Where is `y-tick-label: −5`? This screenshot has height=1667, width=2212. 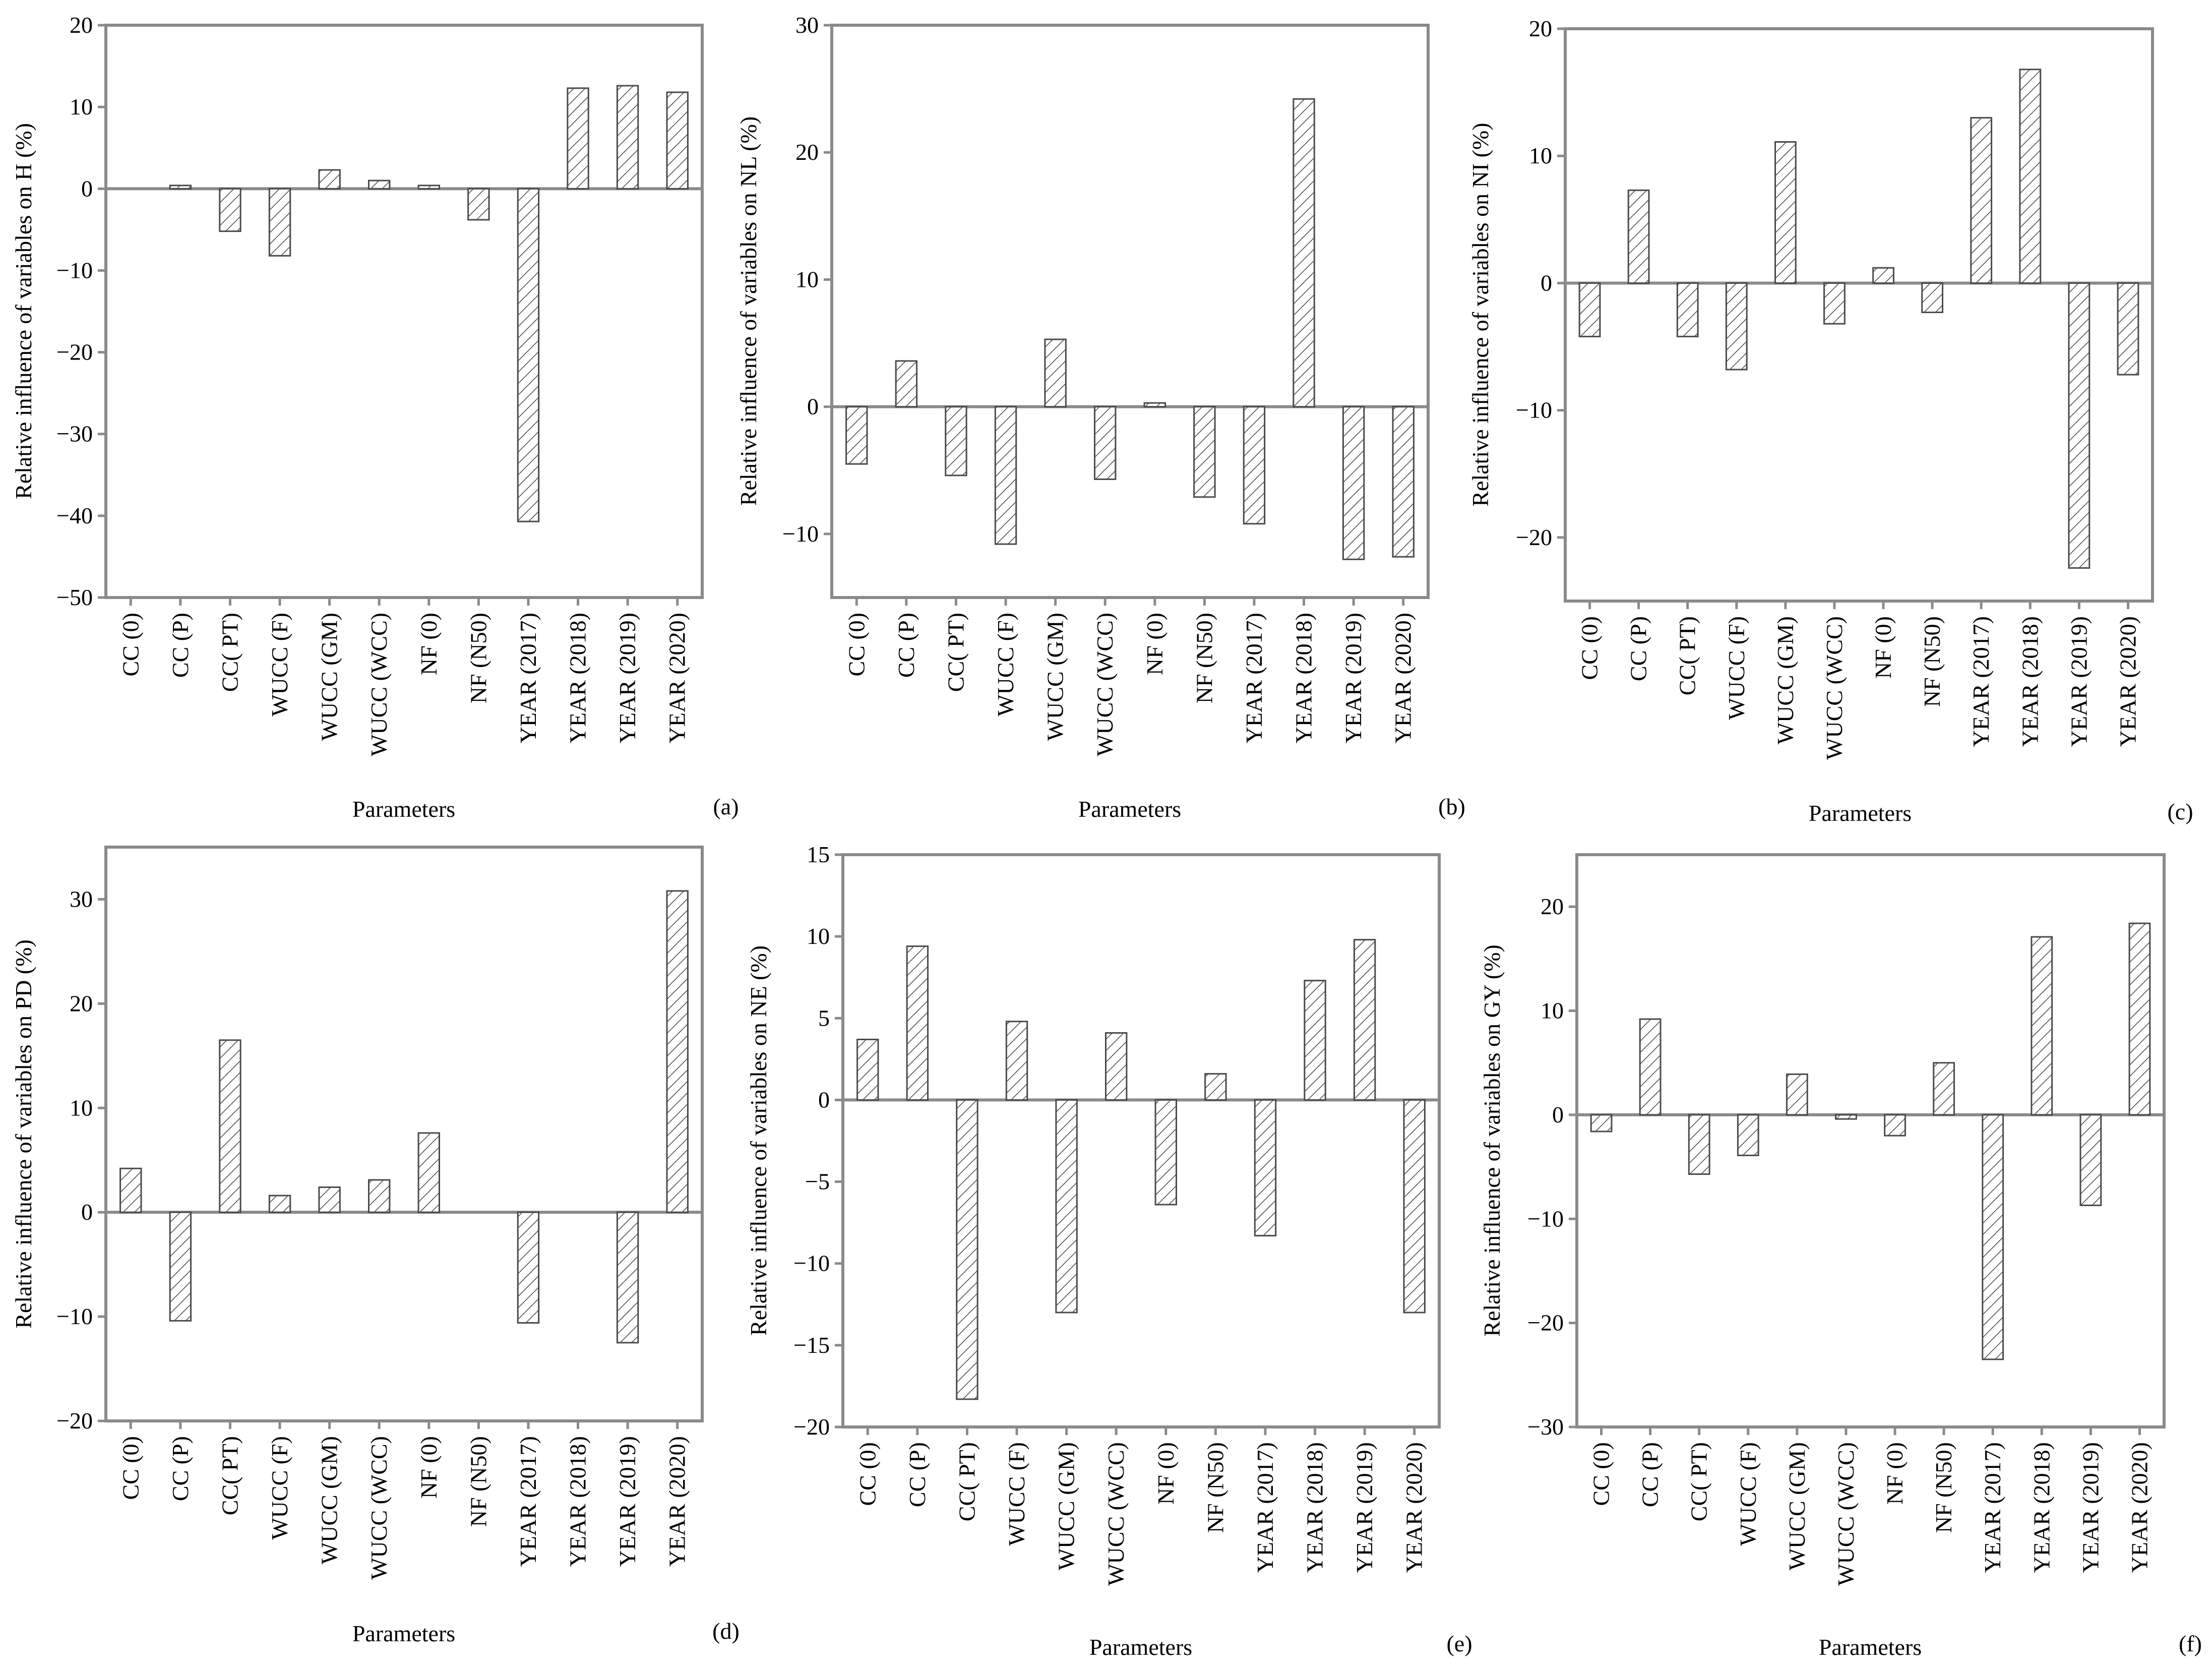 y-tick-label: −5 is located at coordinates (817, 1182).